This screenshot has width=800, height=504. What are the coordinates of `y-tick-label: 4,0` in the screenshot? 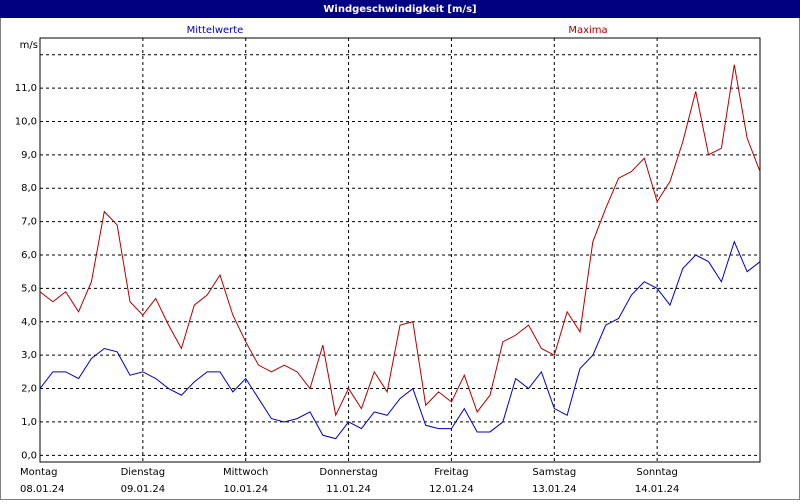 It's located at (29, 322).